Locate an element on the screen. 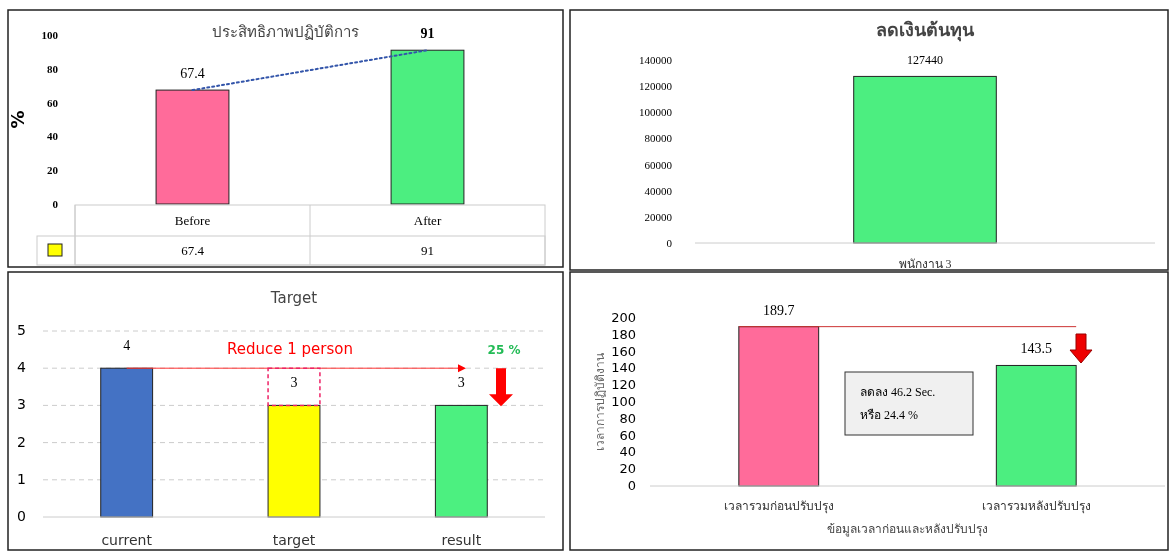 This screenshot has height=552, width=1170. x-tick-label: After is located at coordinates (427, 220).